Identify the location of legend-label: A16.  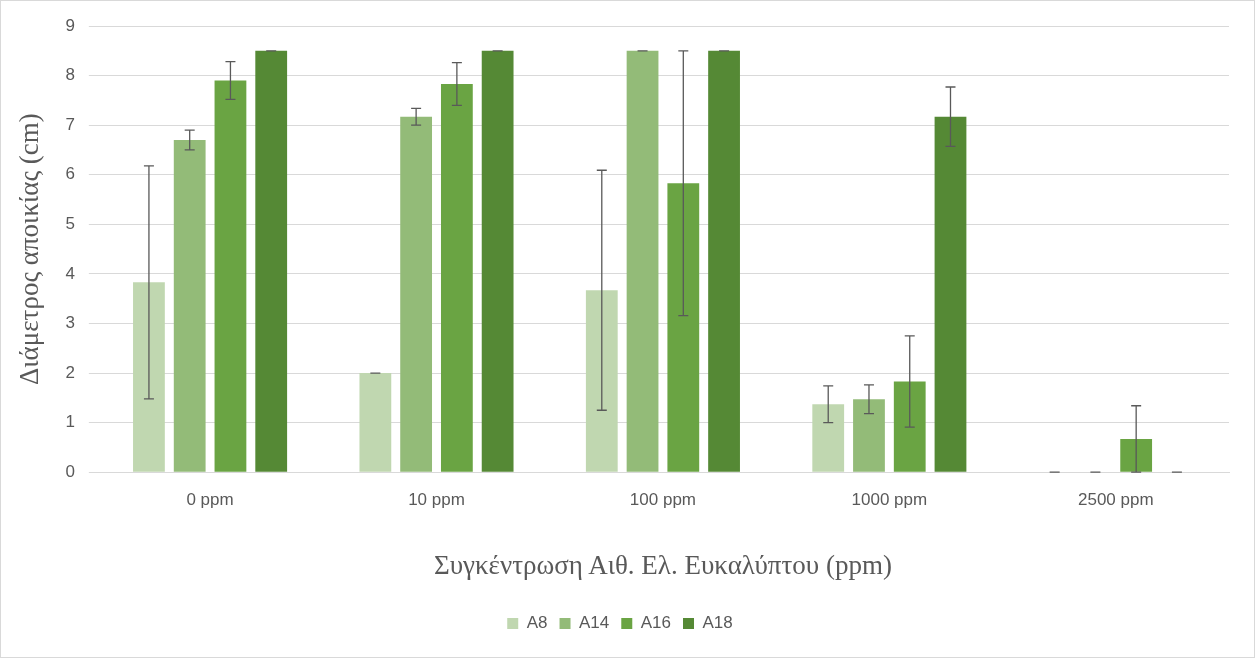
(656, 623).